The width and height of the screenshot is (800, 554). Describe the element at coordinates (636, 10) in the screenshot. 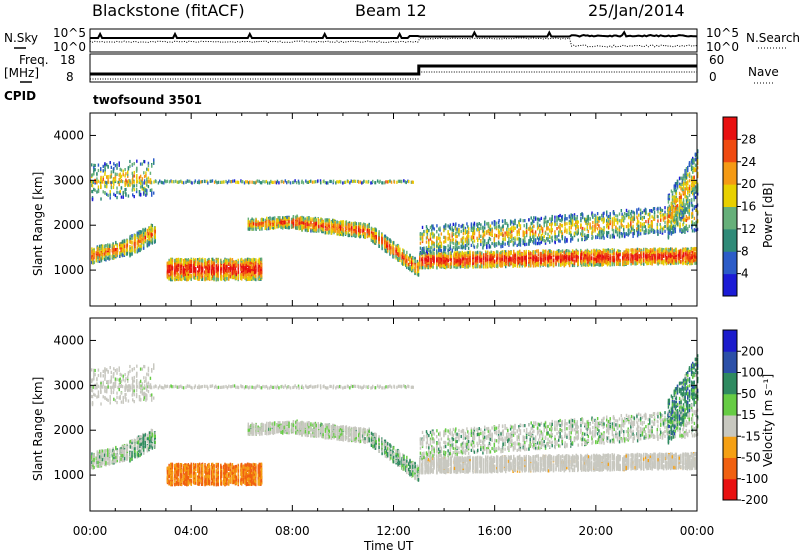

I see `date-label: 25/Jan/2014` at that location.